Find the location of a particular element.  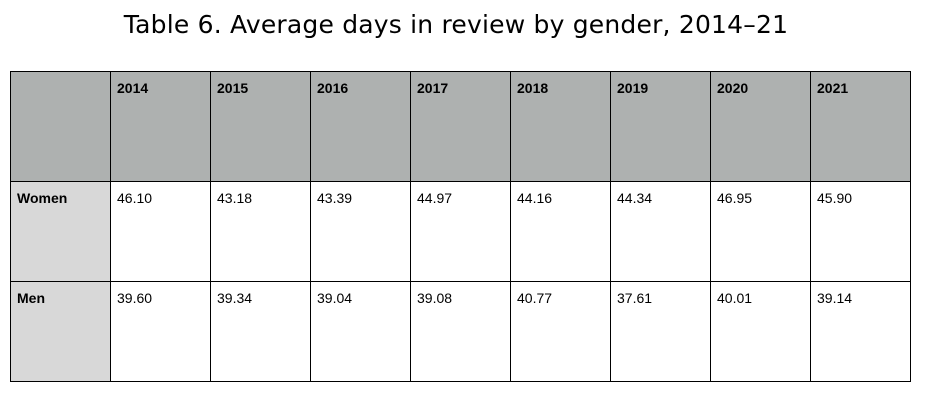

header-cell-year: 2019 is located at coordinates (660, 126).